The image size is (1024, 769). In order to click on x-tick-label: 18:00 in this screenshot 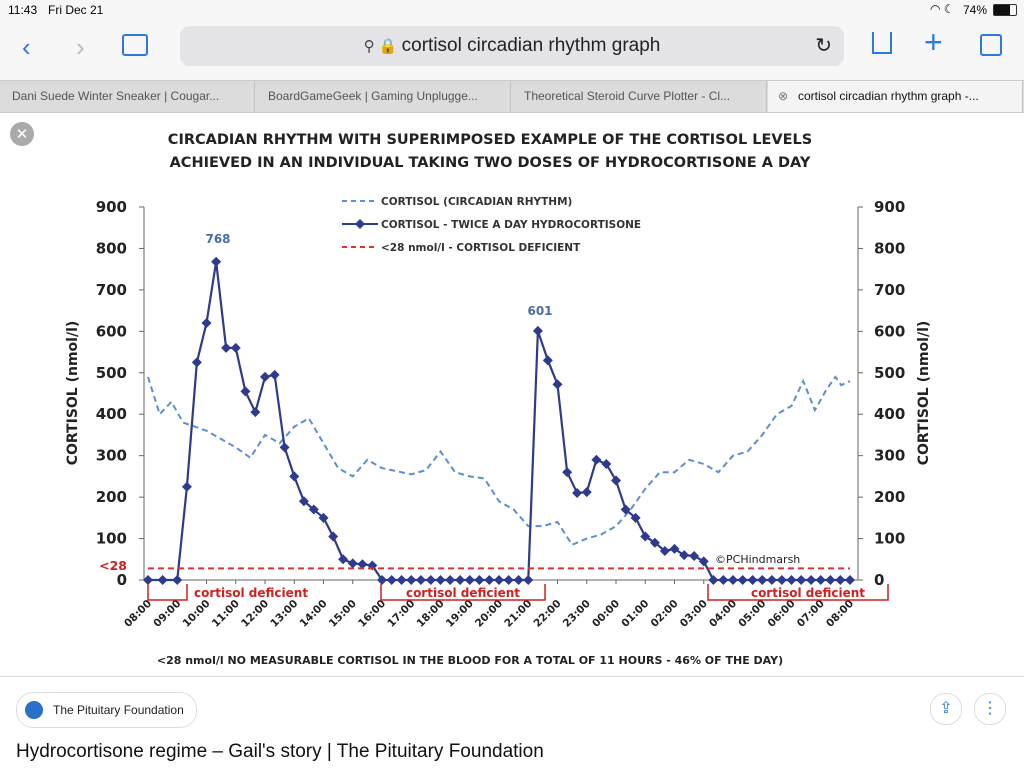, I will do `click(430, 614)`.